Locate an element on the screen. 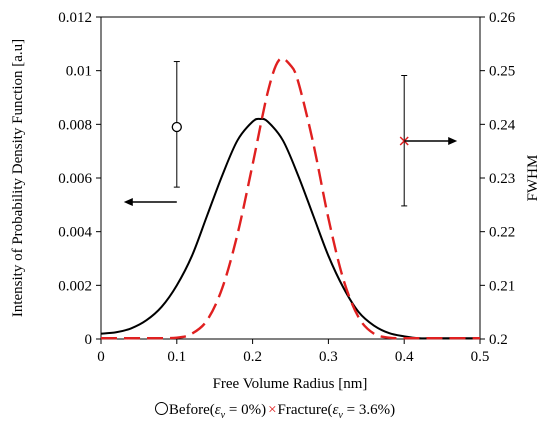 The height and width of the screenshot is (433, 550). right-arrowhead-icon is located at coordinates (453, 140).